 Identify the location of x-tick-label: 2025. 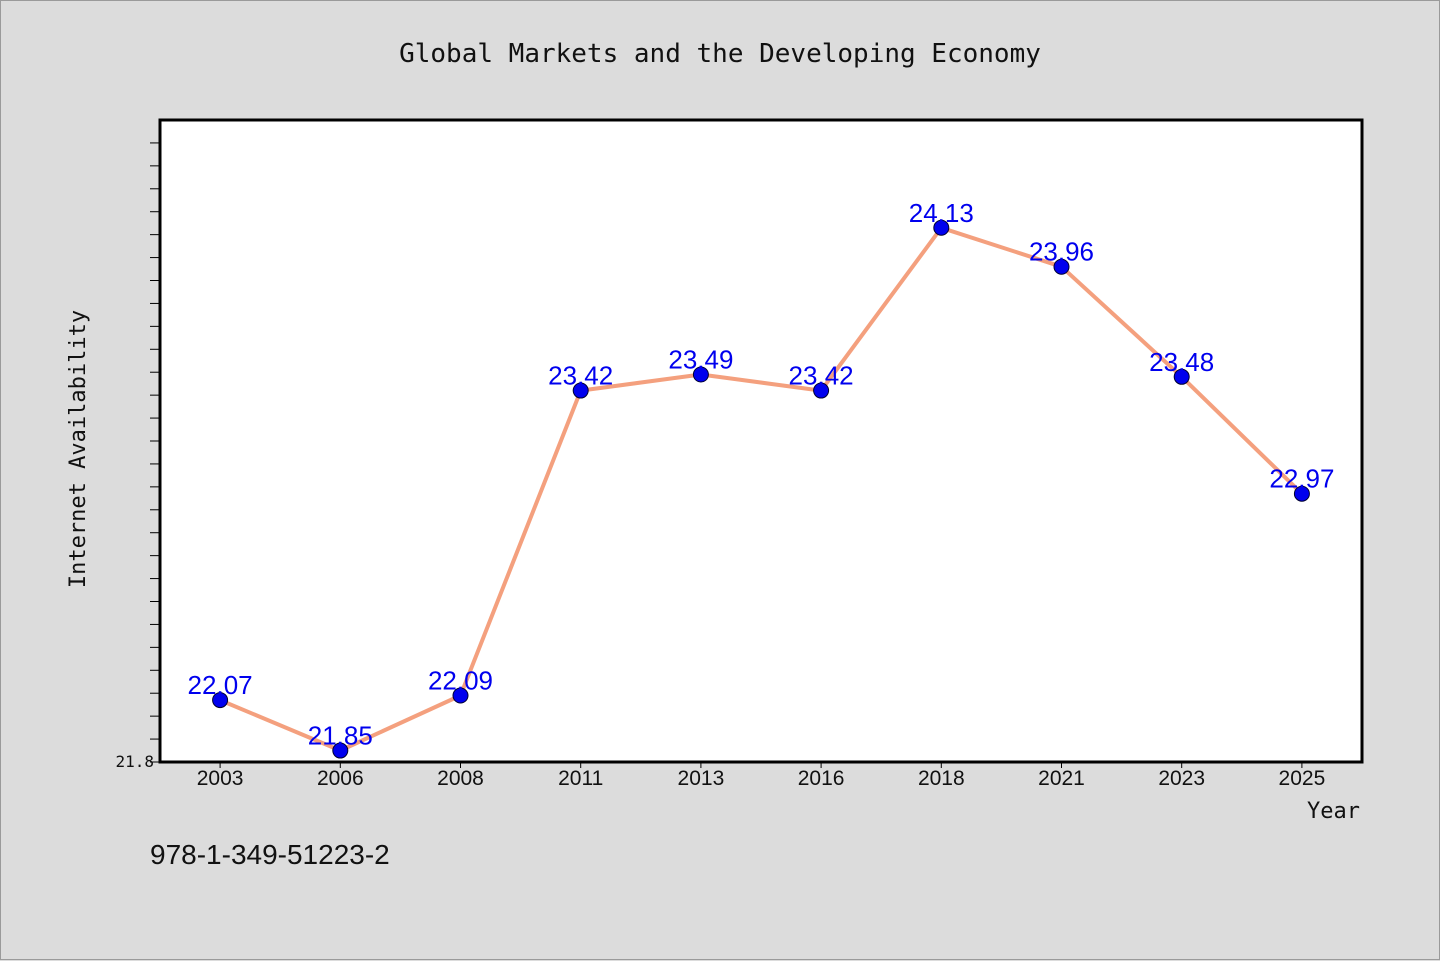
(1302, 778).